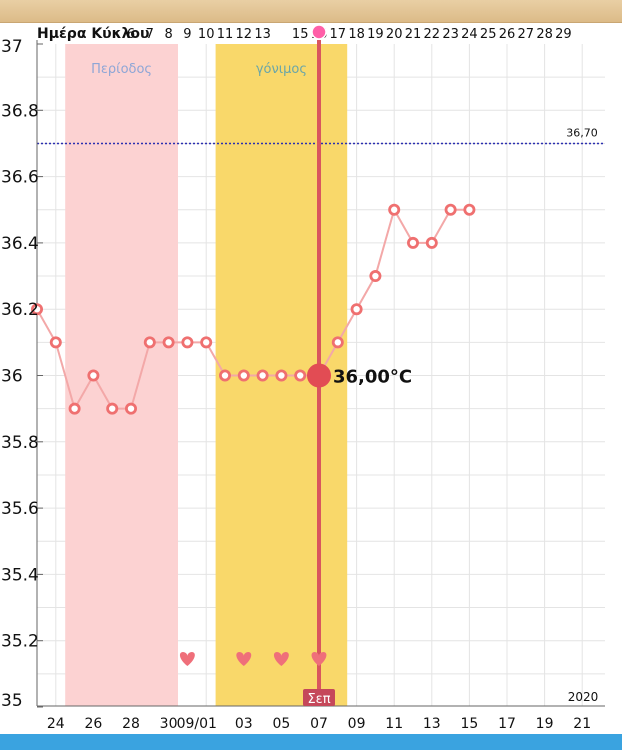 This screenshot has height=750, width=622. Describe the element at coordinates (311, 742) in the screenshot. I see `bottom-bar` at that location.